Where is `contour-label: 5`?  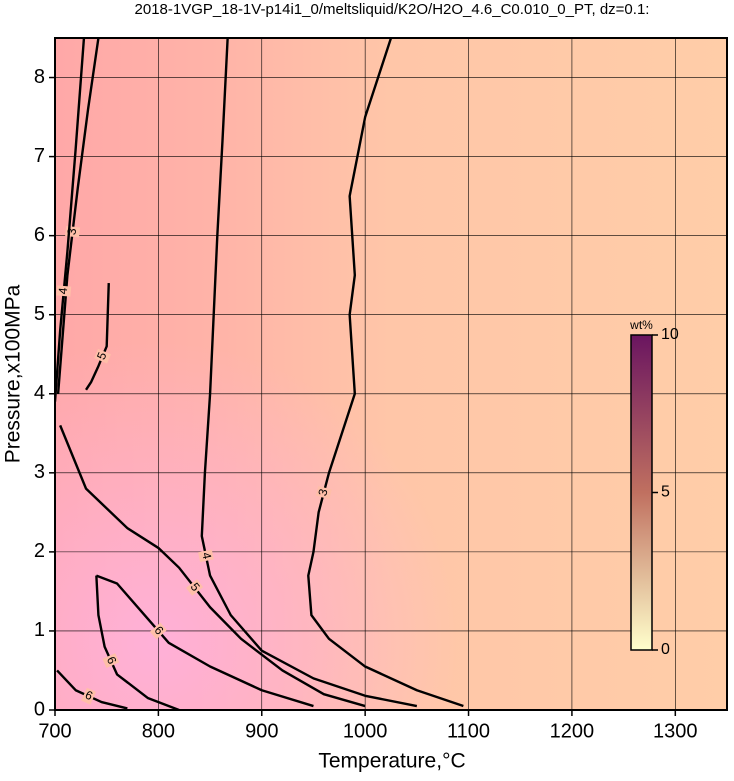 contour-label: 5 is located at coordinates (102, 356).